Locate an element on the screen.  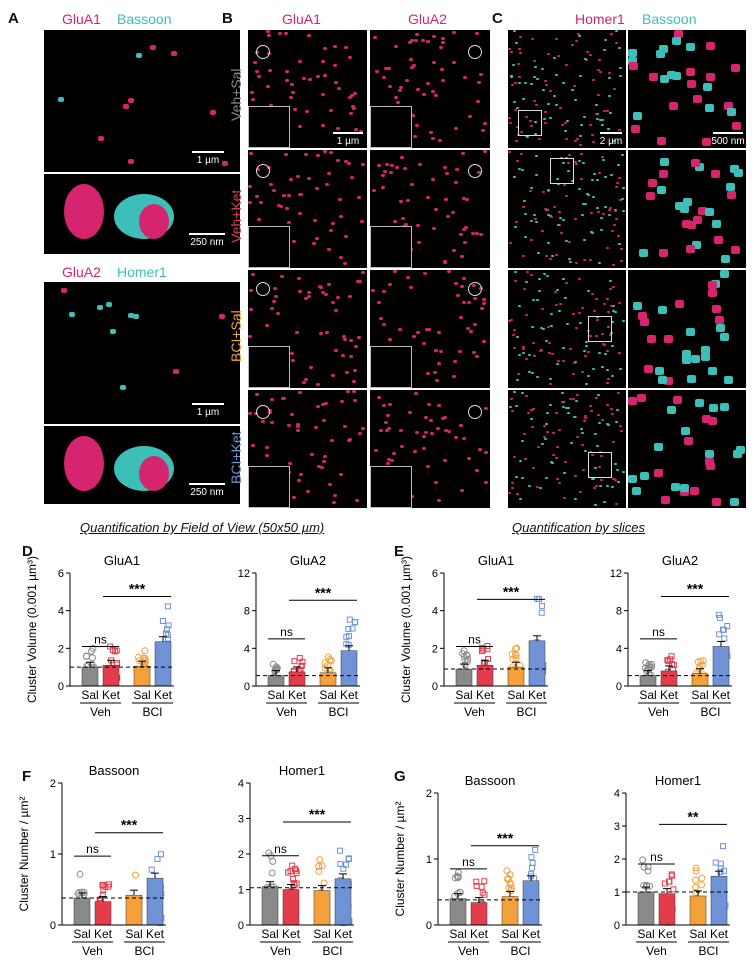
chart-title: Bassoon is located at coordinates (114, 770).